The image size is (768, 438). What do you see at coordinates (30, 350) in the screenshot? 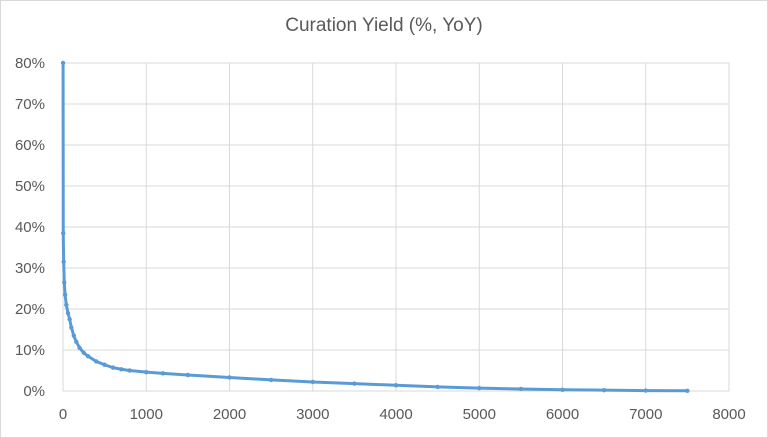
I see `y-tick-label: 10%` at bounding box center [30, 350].